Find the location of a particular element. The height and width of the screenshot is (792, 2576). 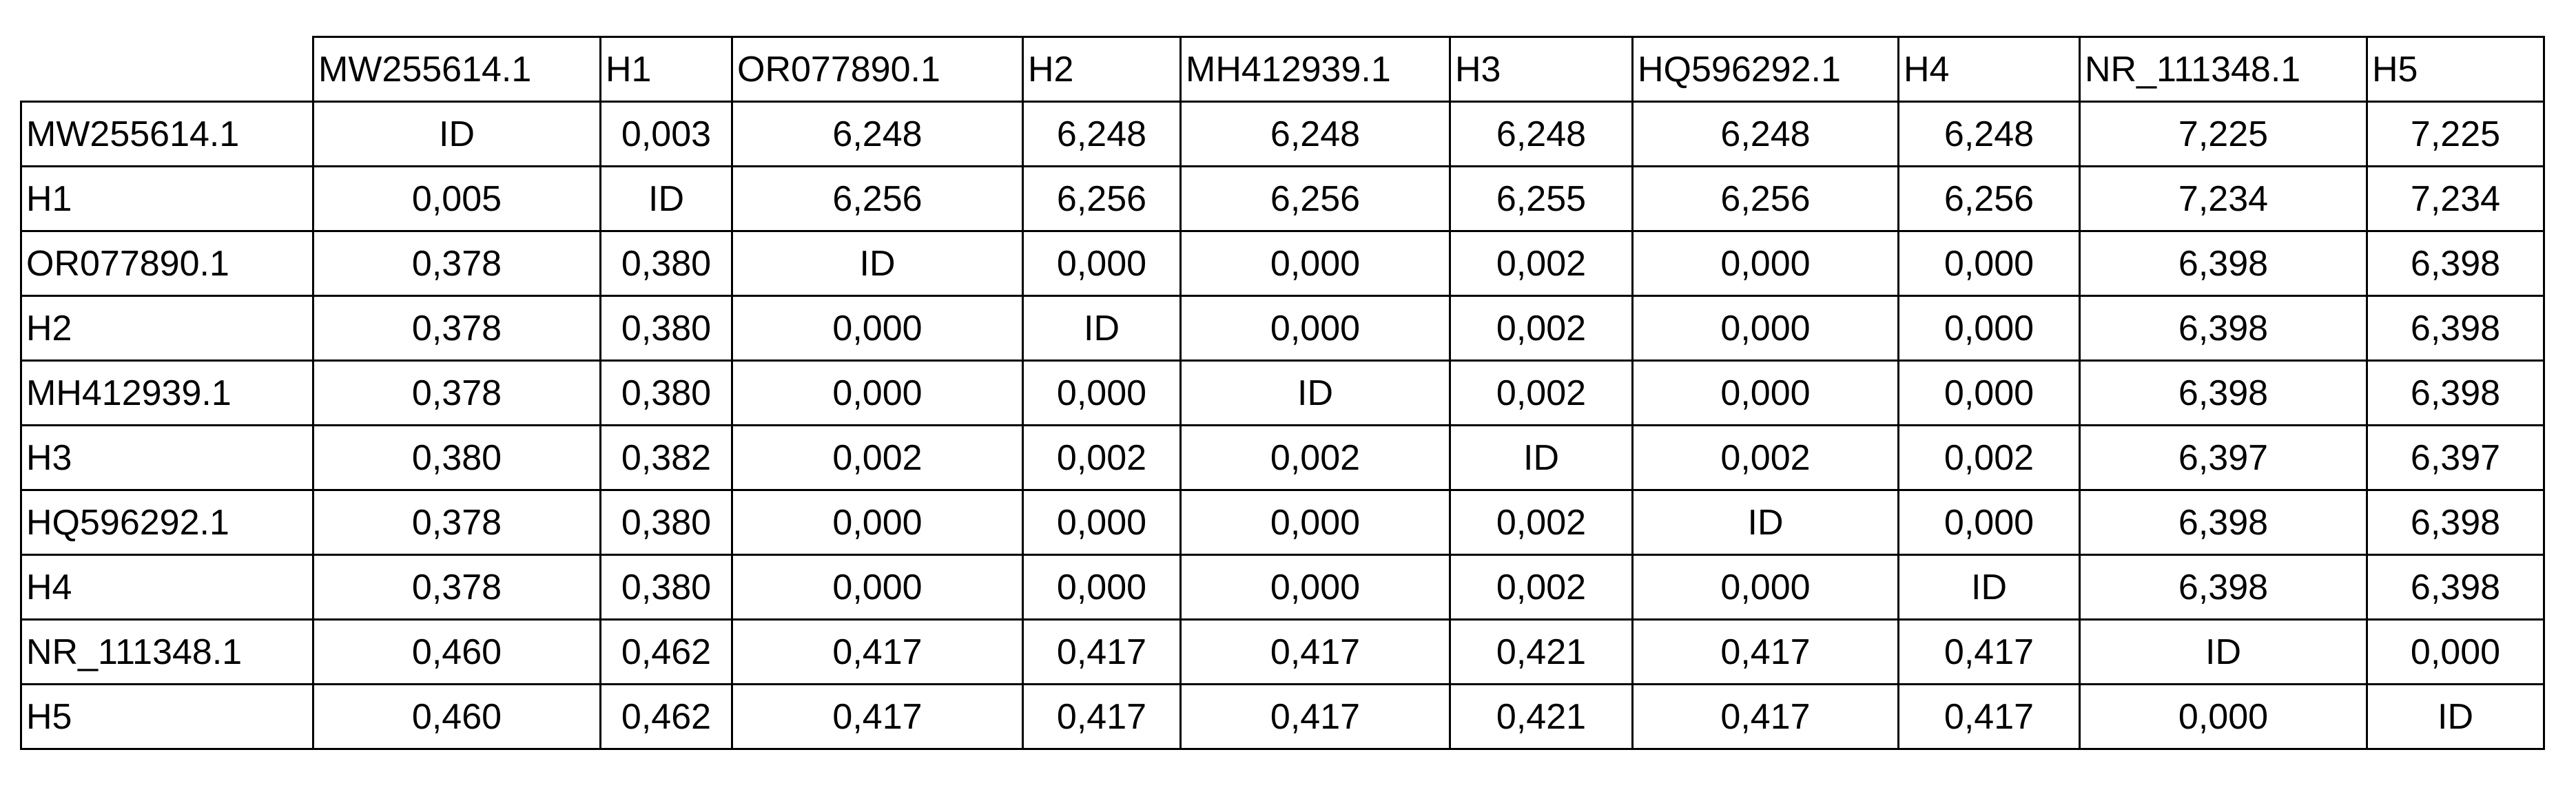

column-header: MH412939.1 is located at coordinates (1315, 69).